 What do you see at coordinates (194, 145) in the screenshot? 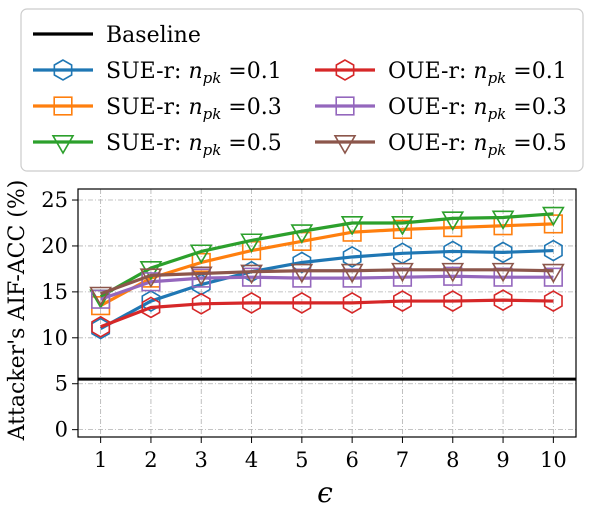
I see `legend-label: SUE-r: npk =0.5` at bounding box center [194, 145].